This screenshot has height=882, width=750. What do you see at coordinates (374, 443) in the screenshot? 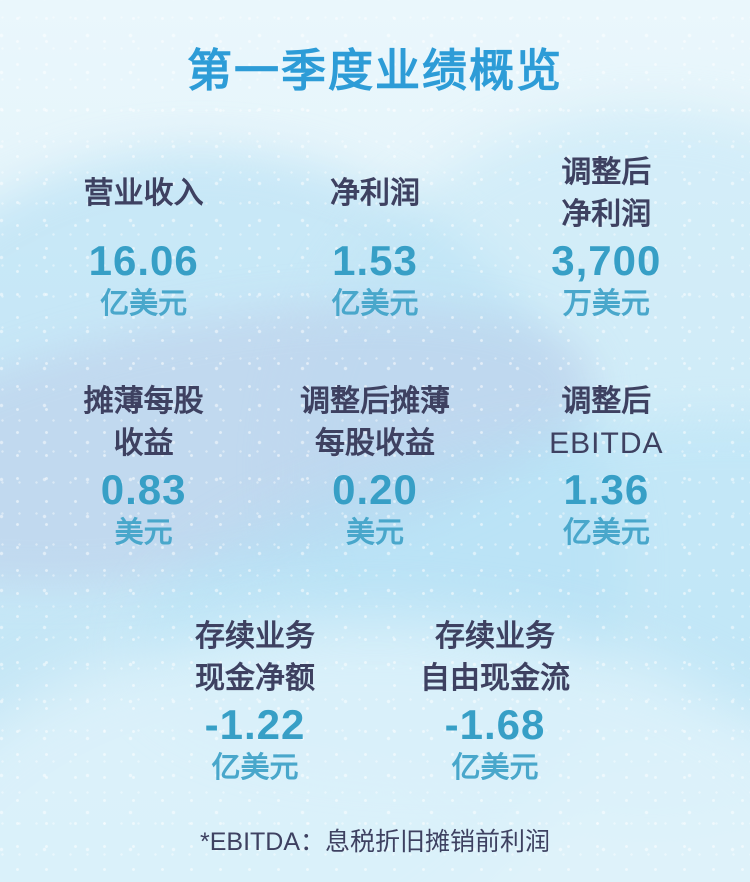
I see `metric-label-line: 每股收益` at bounding box center [374, 443].